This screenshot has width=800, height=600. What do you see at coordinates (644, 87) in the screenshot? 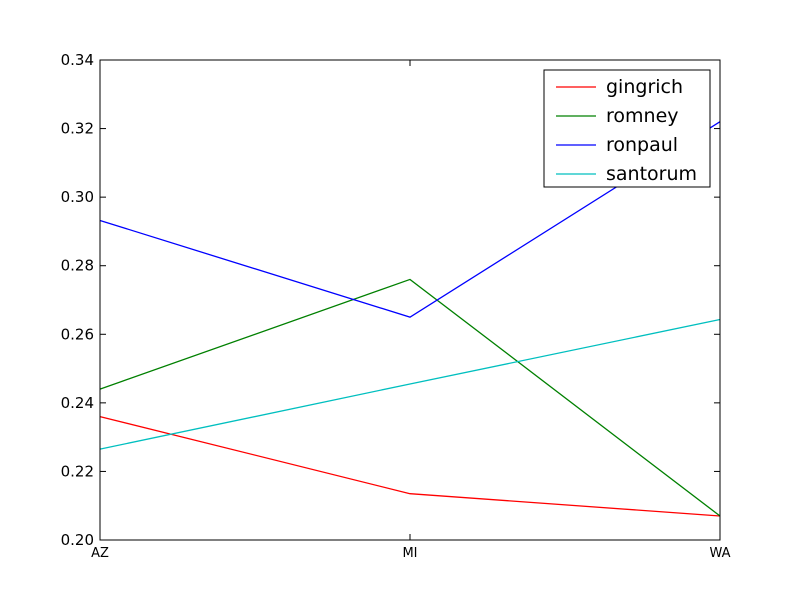
I see `legend-label-gingrich: gingrich` at bounding box center [644, 87].